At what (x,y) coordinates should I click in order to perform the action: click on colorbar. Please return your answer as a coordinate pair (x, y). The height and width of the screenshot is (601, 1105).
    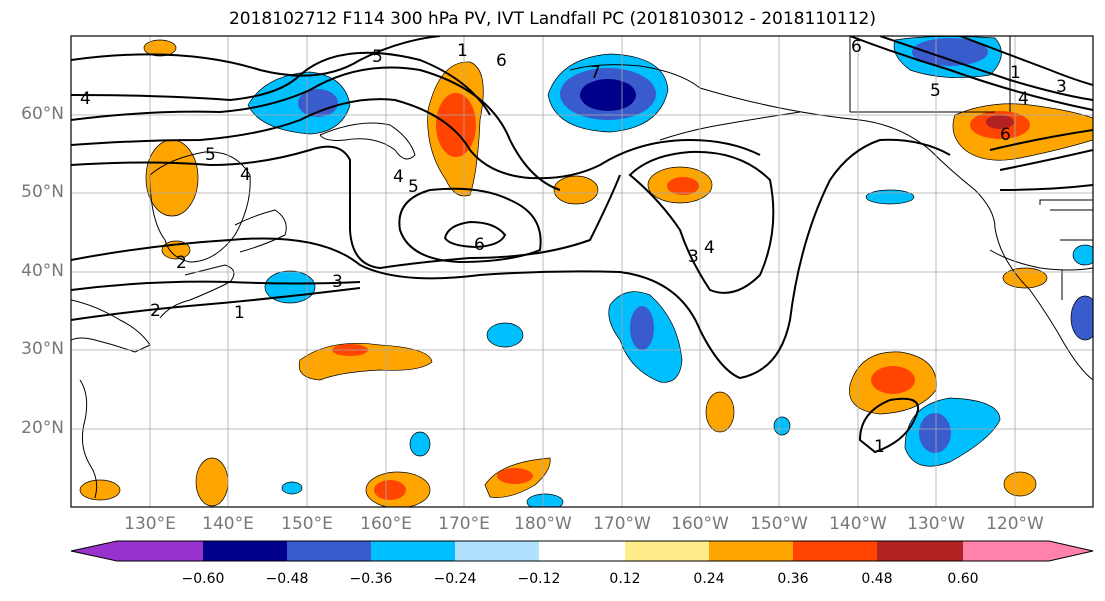
    Looking at the image, I should click on (582, 551).